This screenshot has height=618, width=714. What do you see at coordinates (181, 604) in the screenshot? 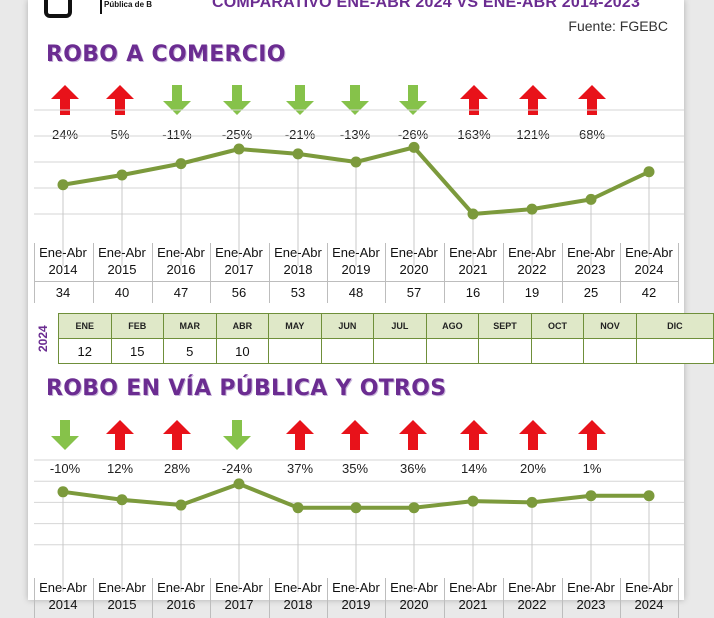
I see `robo-via-publica-year-label: 2016` at bounding box center [181, 604].